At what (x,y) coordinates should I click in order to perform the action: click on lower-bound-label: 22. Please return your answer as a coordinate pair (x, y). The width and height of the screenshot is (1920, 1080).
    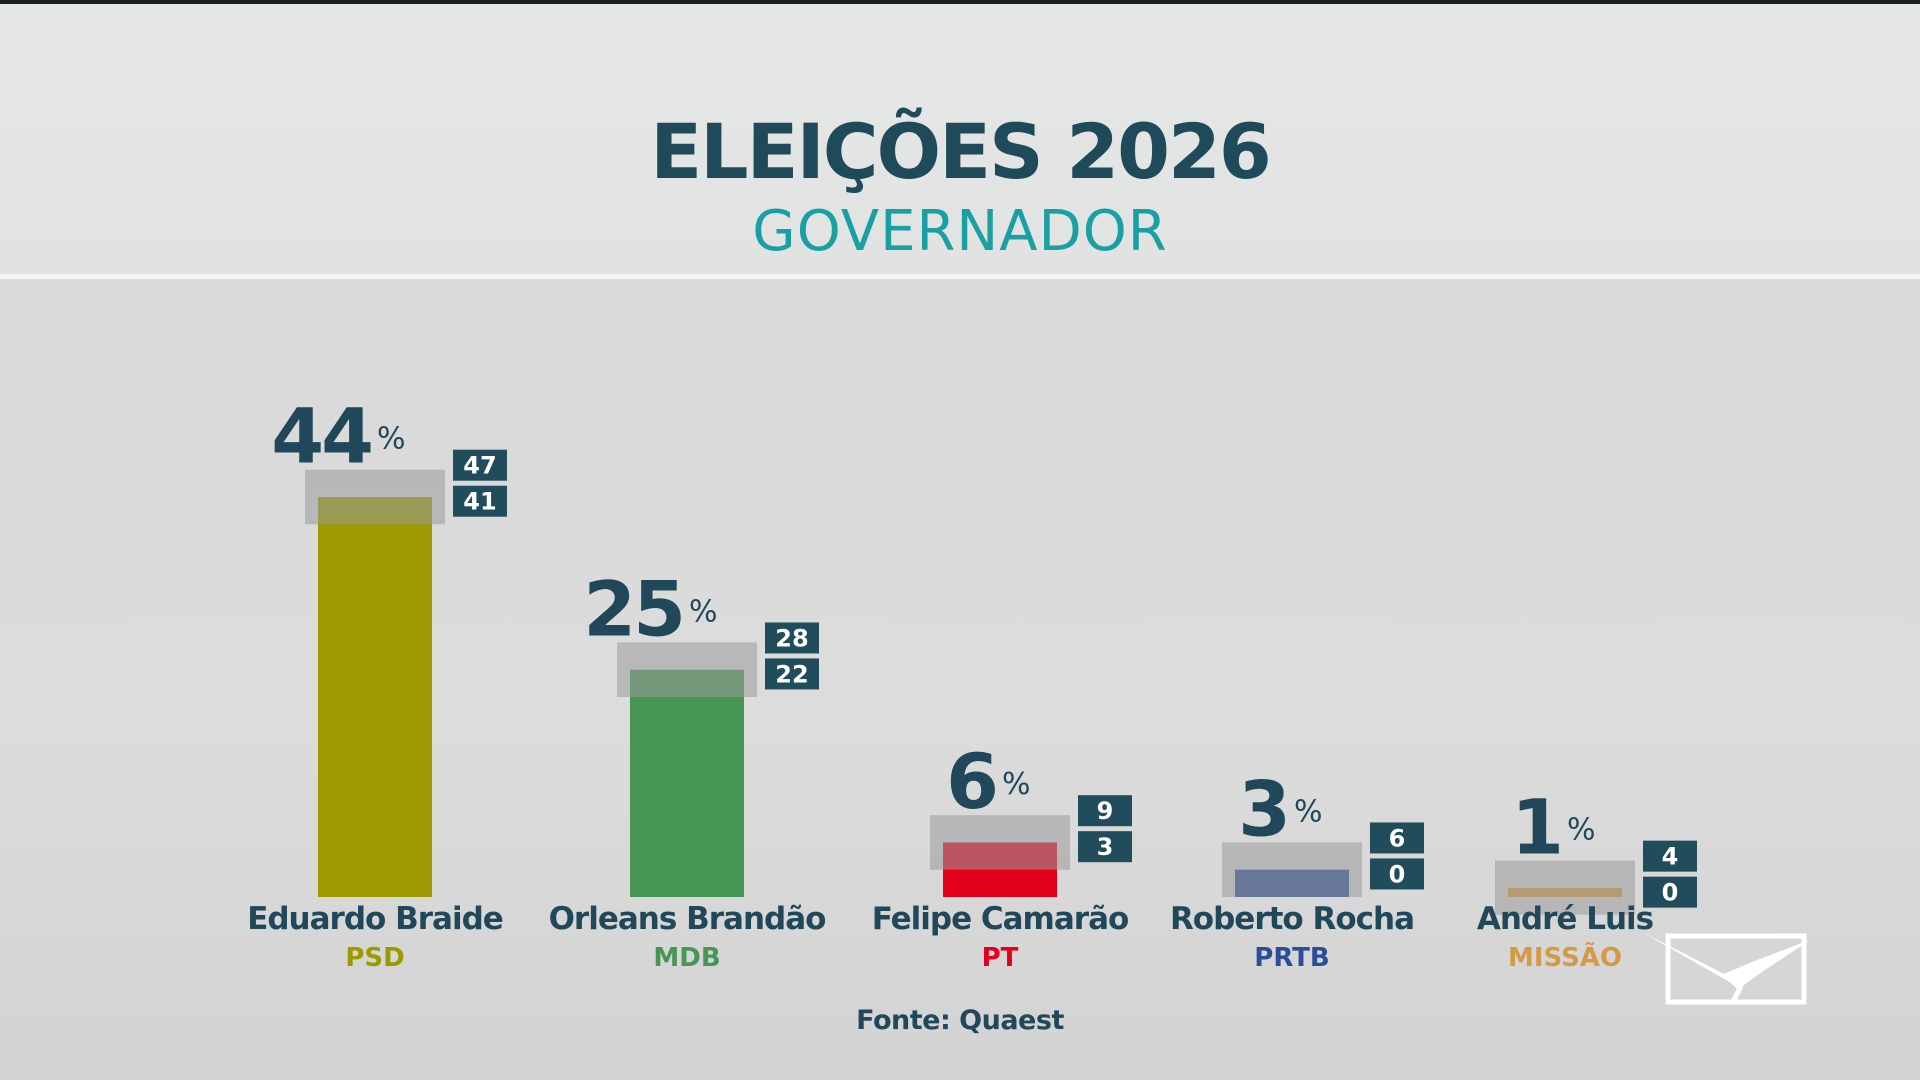
    Looking at the image, I should click on (791, 674).